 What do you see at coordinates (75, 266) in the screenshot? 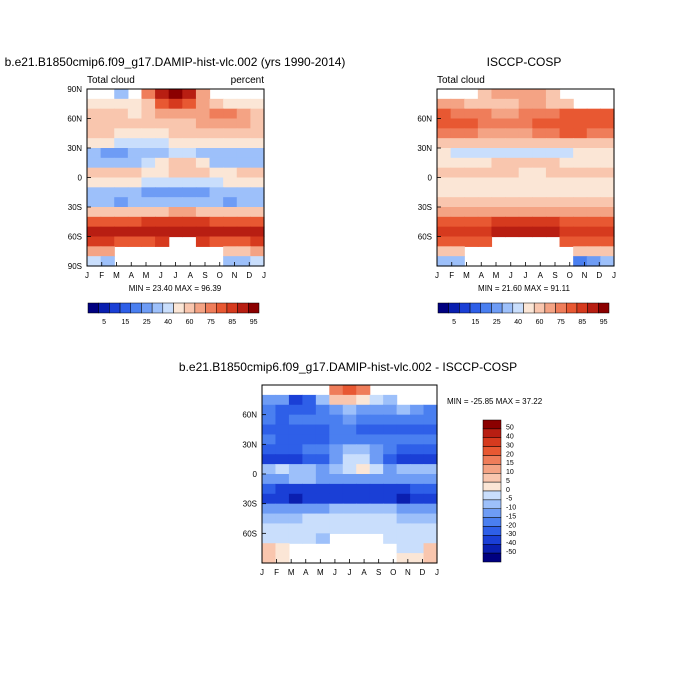
I see `model-y-tick-label: 90S` at bounding box center [75, 266].